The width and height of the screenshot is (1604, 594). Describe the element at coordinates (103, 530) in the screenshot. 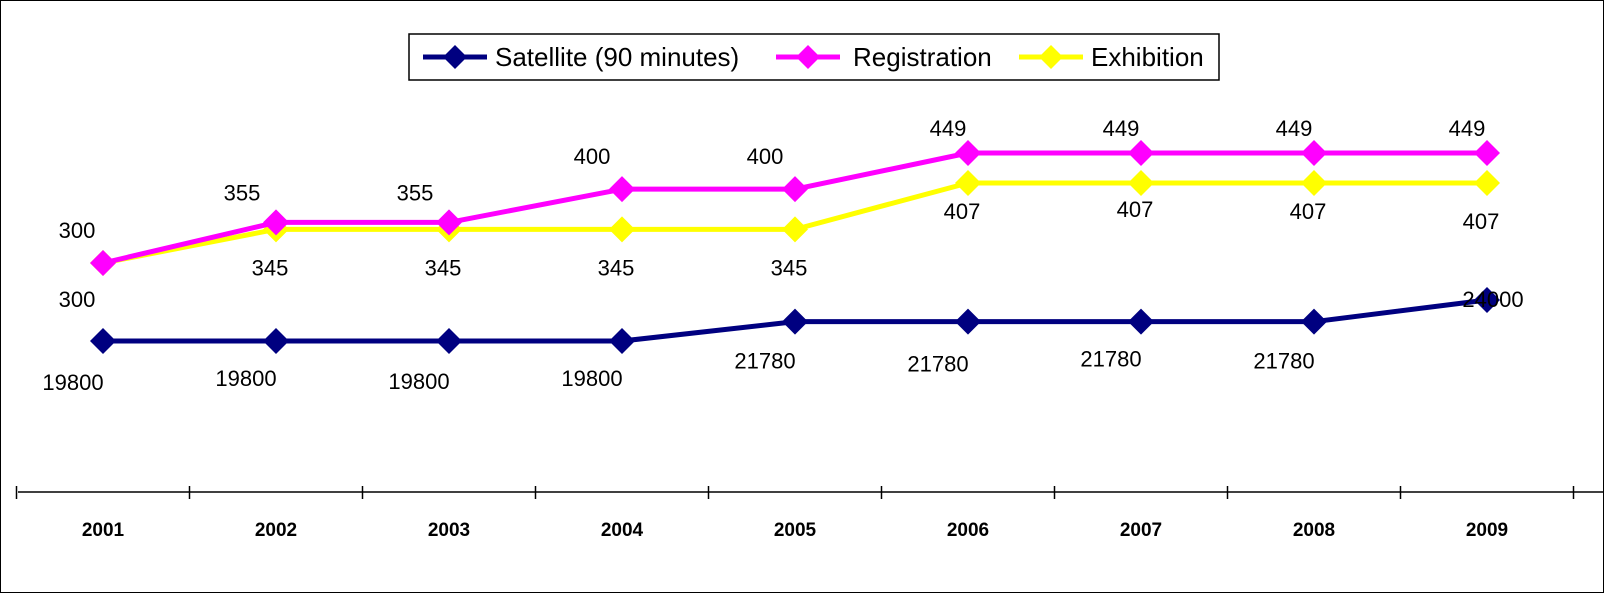

I see `x-tick-label: 2001` at that location.